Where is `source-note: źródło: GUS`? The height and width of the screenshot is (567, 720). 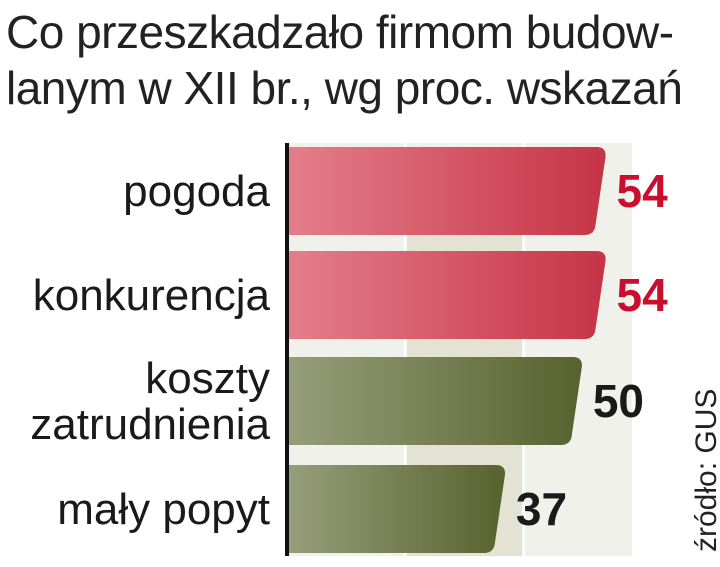 source-note: źródło: GUS is located at coordinates (705, 470).